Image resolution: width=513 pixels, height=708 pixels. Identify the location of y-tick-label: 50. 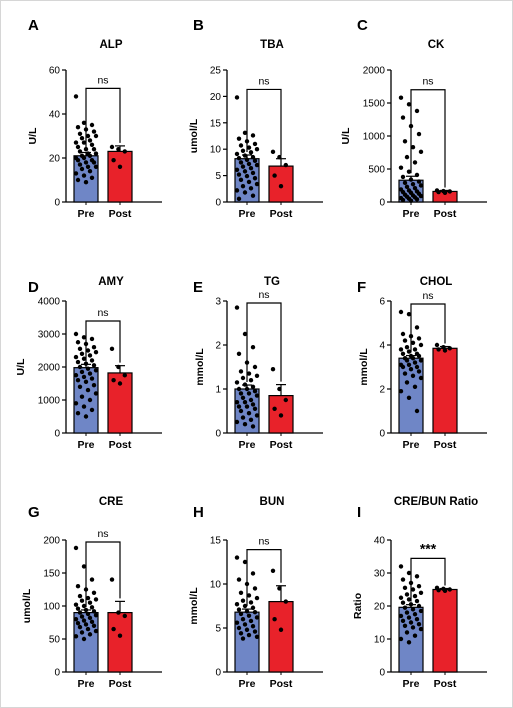
(55, 640).